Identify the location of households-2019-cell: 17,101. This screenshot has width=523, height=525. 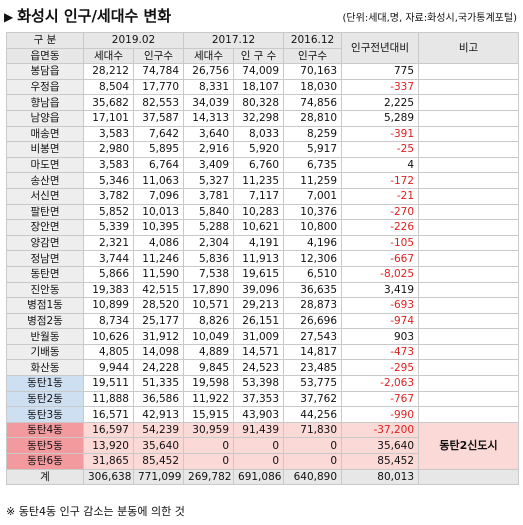
(108, 118).